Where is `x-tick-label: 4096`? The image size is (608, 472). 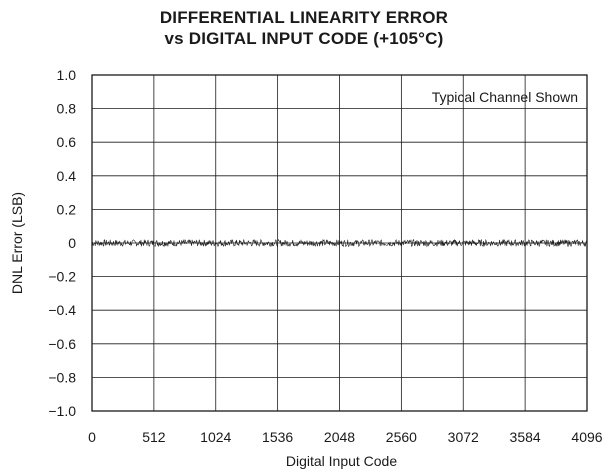 x-tick-label: 4096 is located at coordinates (586, 437).